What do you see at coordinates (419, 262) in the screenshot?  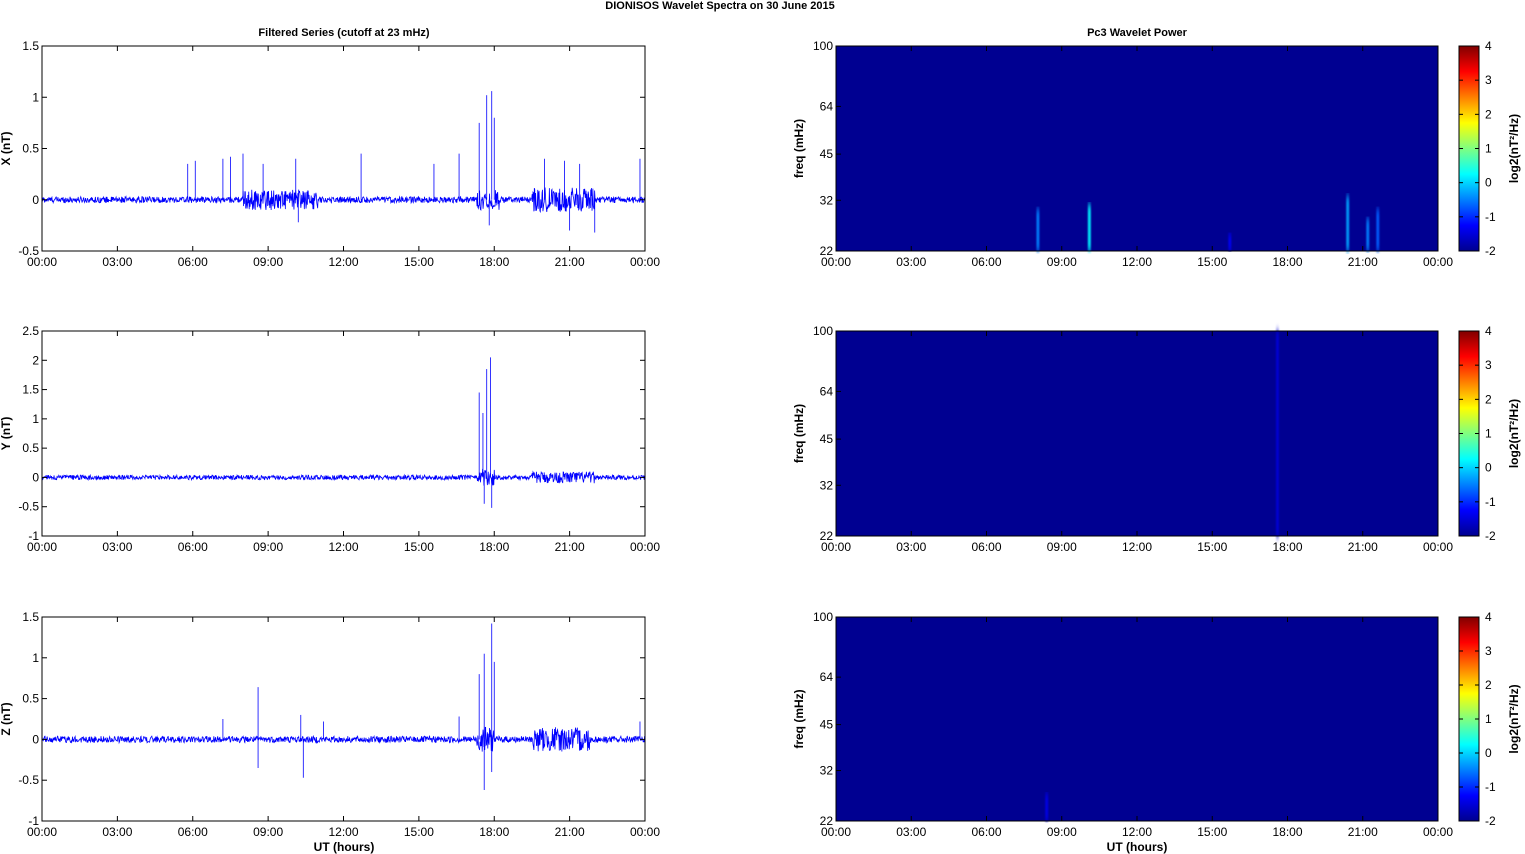 I see `ts-xtick-label: 15:00` at bounding box center [419, 262].